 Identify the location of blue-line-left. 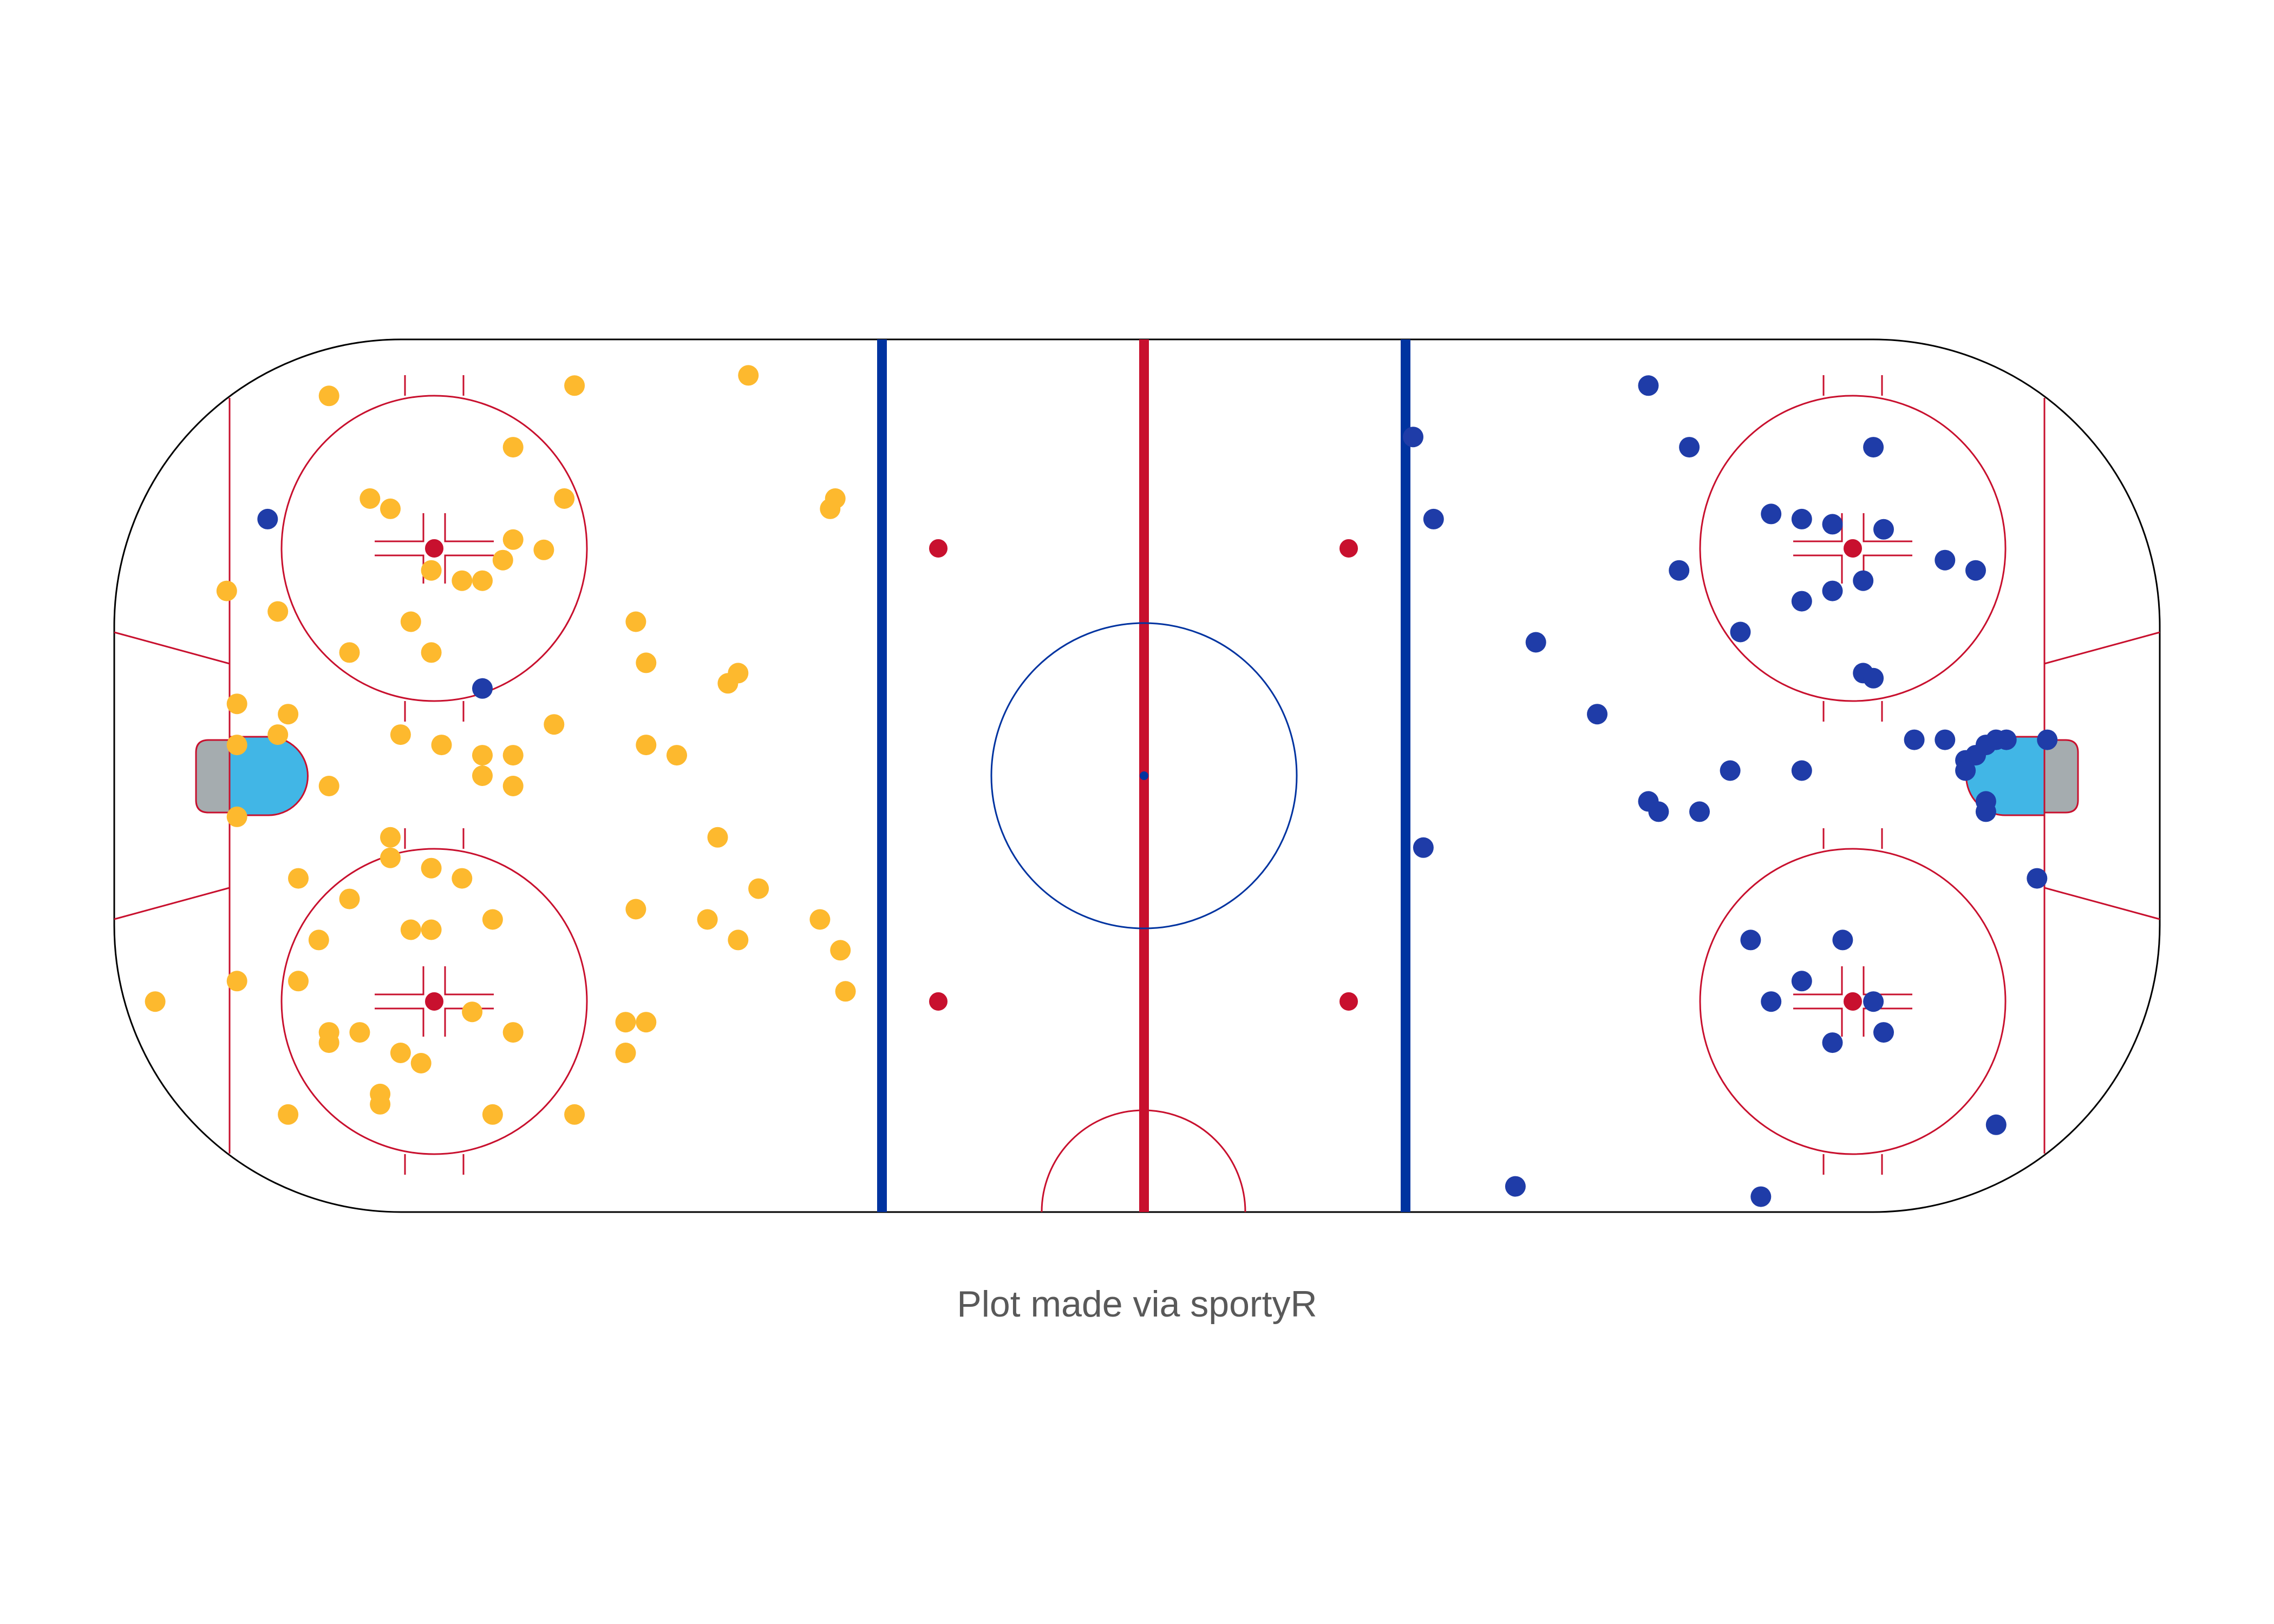
(882, 775).